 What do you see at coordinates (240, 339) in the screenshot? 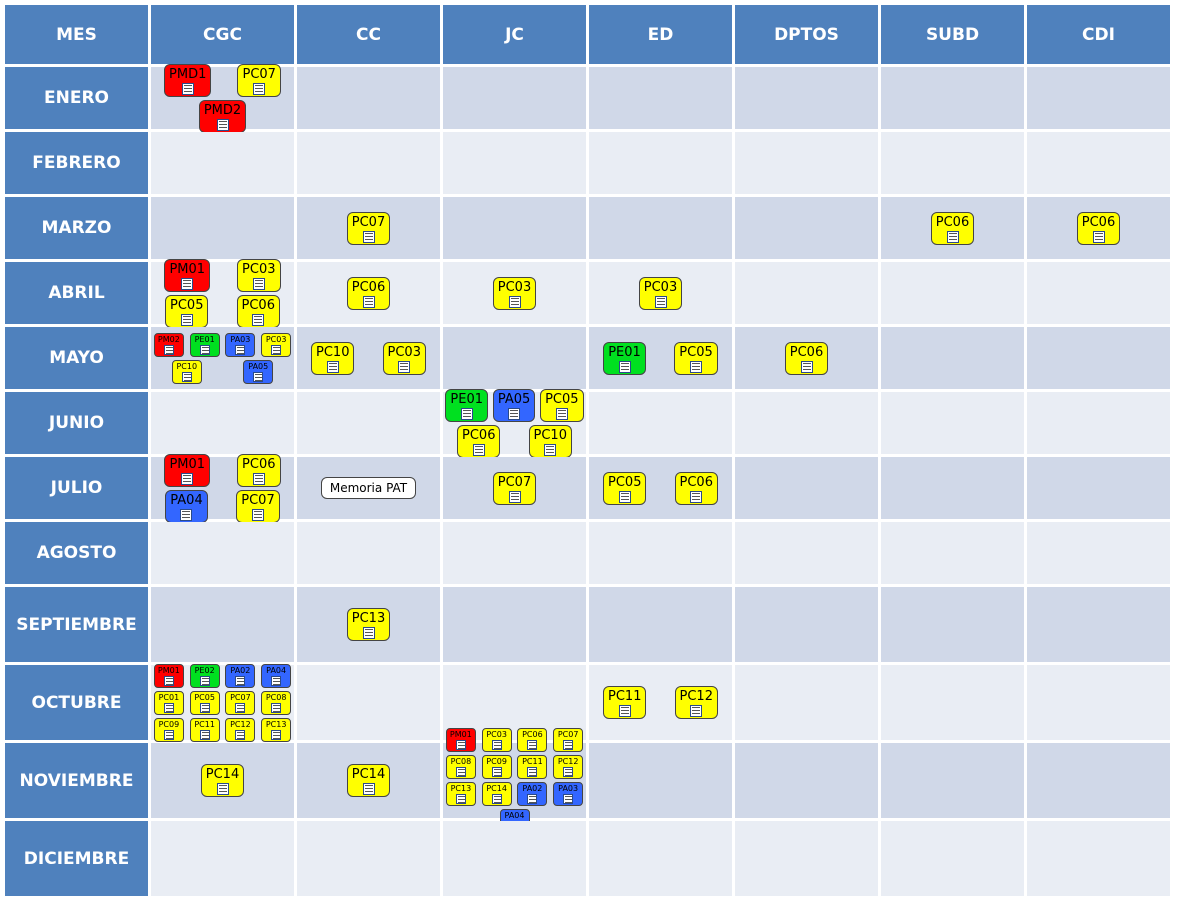
I see `badge-label: PA03` at bounding box center [240, 339].